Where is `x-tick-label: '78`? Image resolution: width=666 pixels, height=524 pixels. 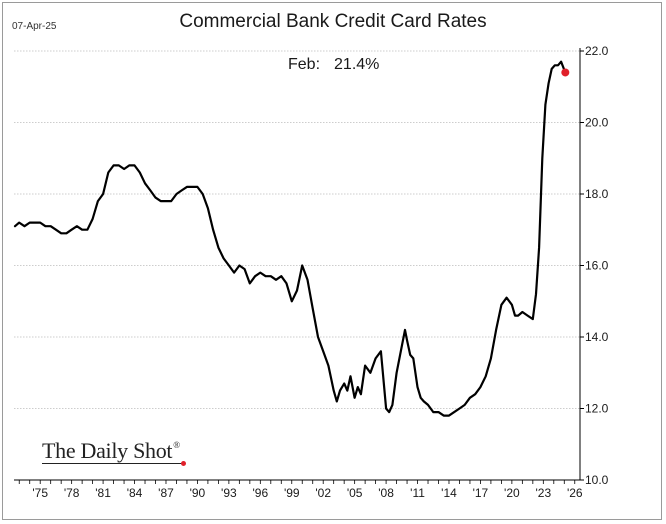
x-tick-label: '78 is located at coordinates (72, 493).